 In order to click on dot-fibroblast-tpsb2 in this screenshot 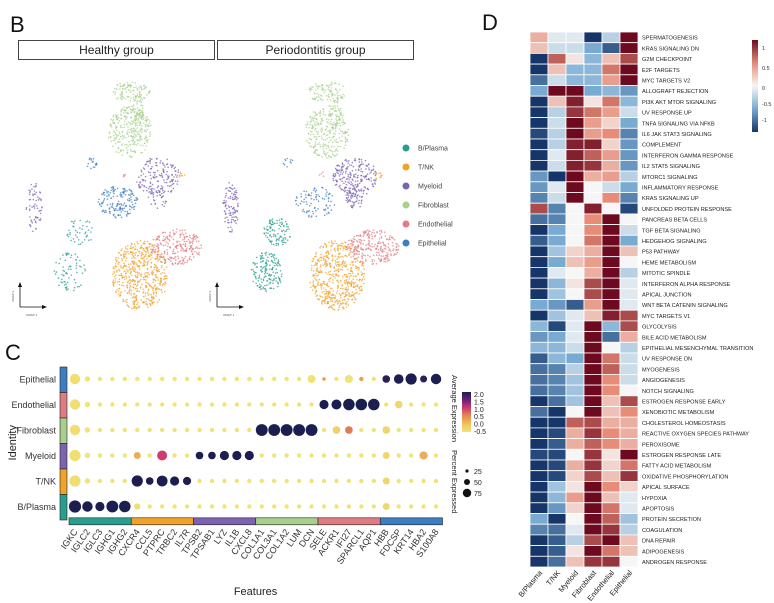, I will do `click(199, 430)`.